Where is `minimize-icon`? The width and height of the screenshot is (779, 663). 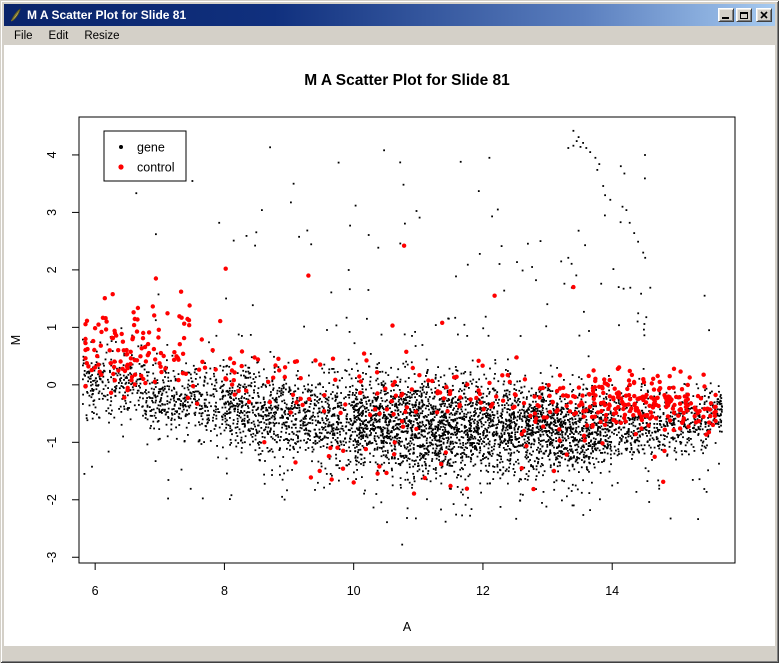
minimize-icon is located at coordinates (725, 18).